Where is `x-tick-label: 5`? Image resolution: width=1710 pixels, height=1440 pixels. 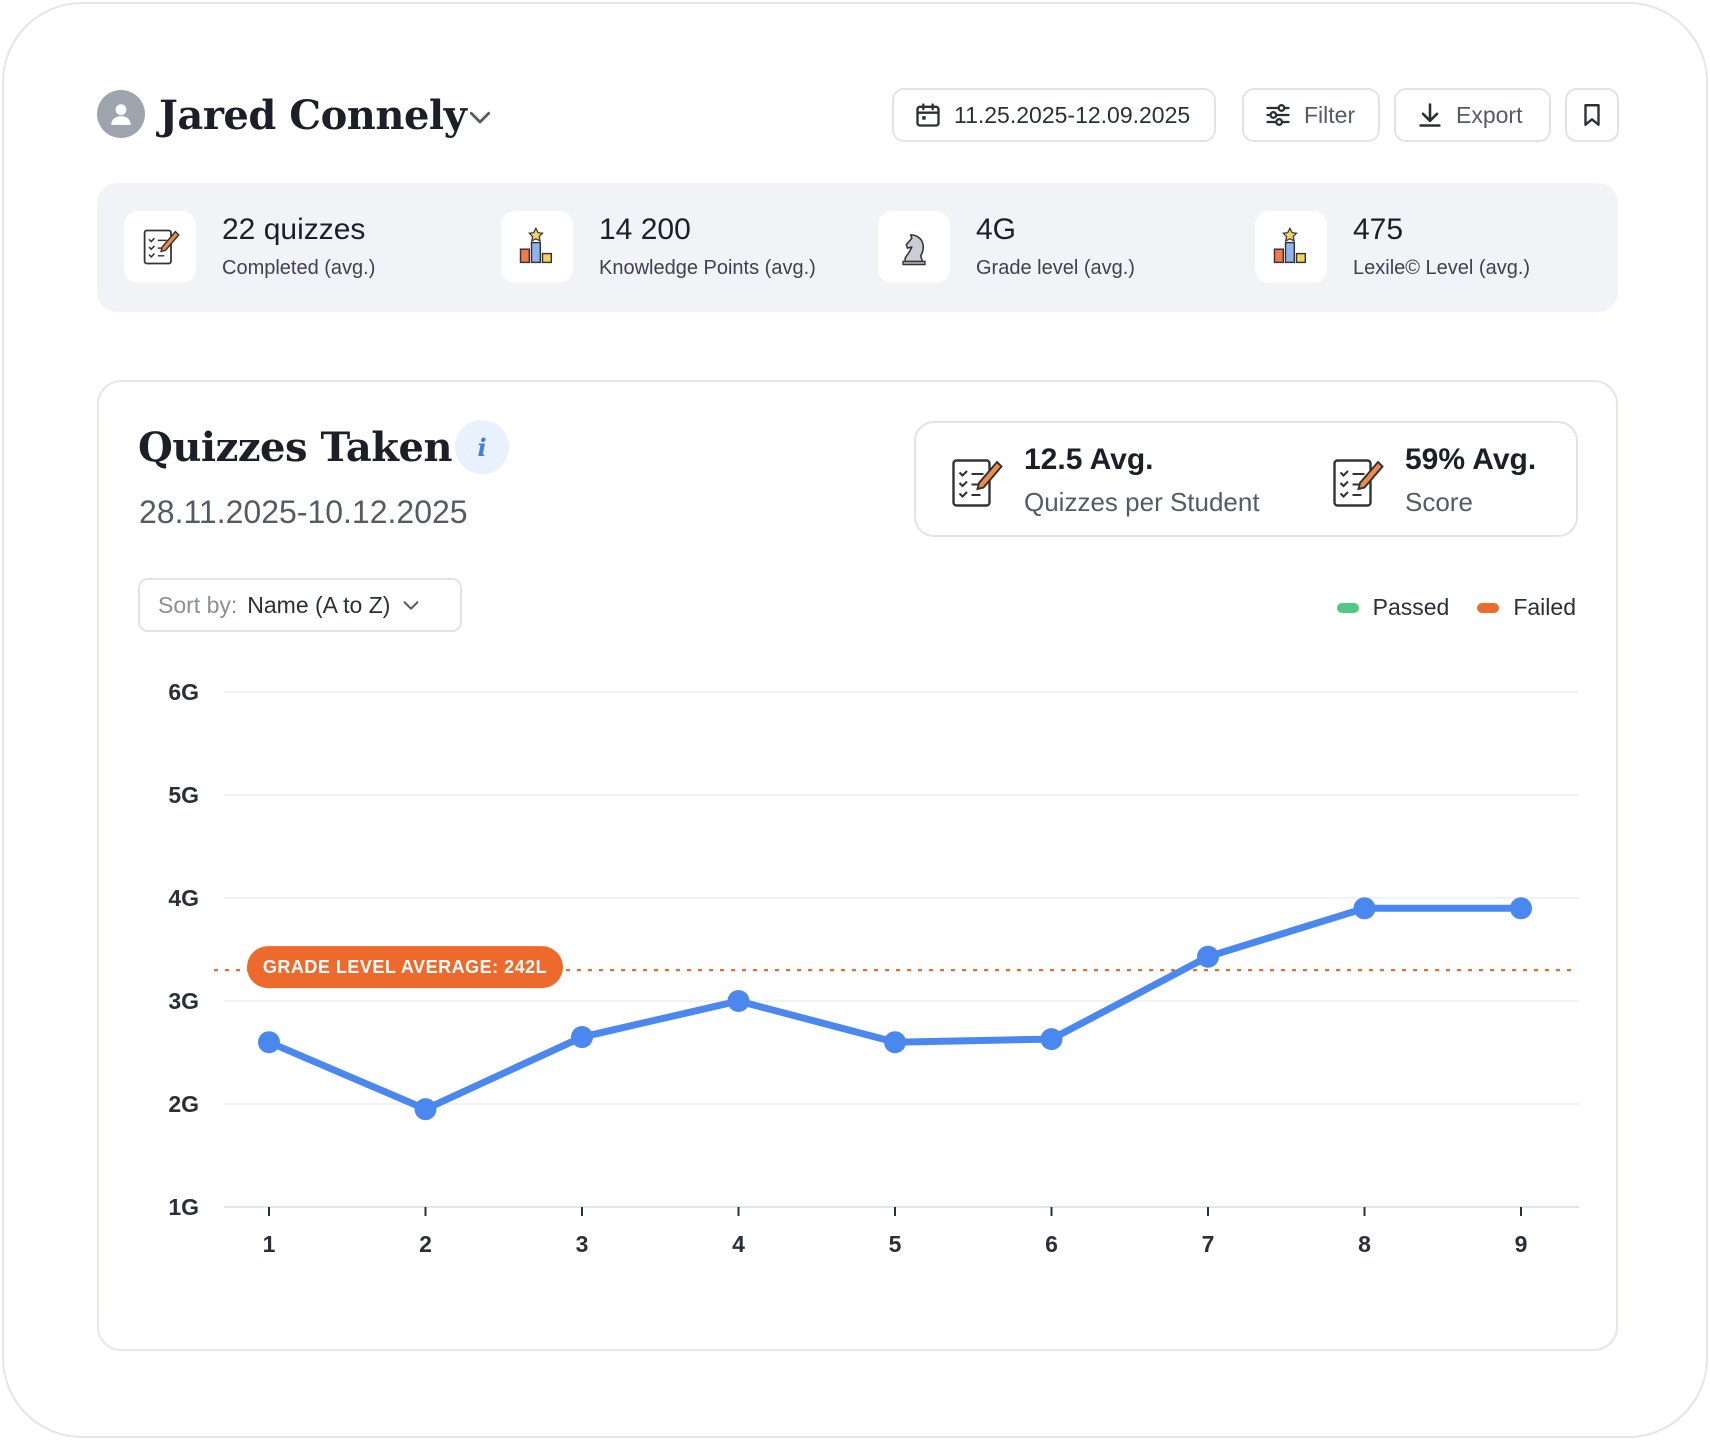 x-tick-label: 5 is located at coordinates (895, 1244).